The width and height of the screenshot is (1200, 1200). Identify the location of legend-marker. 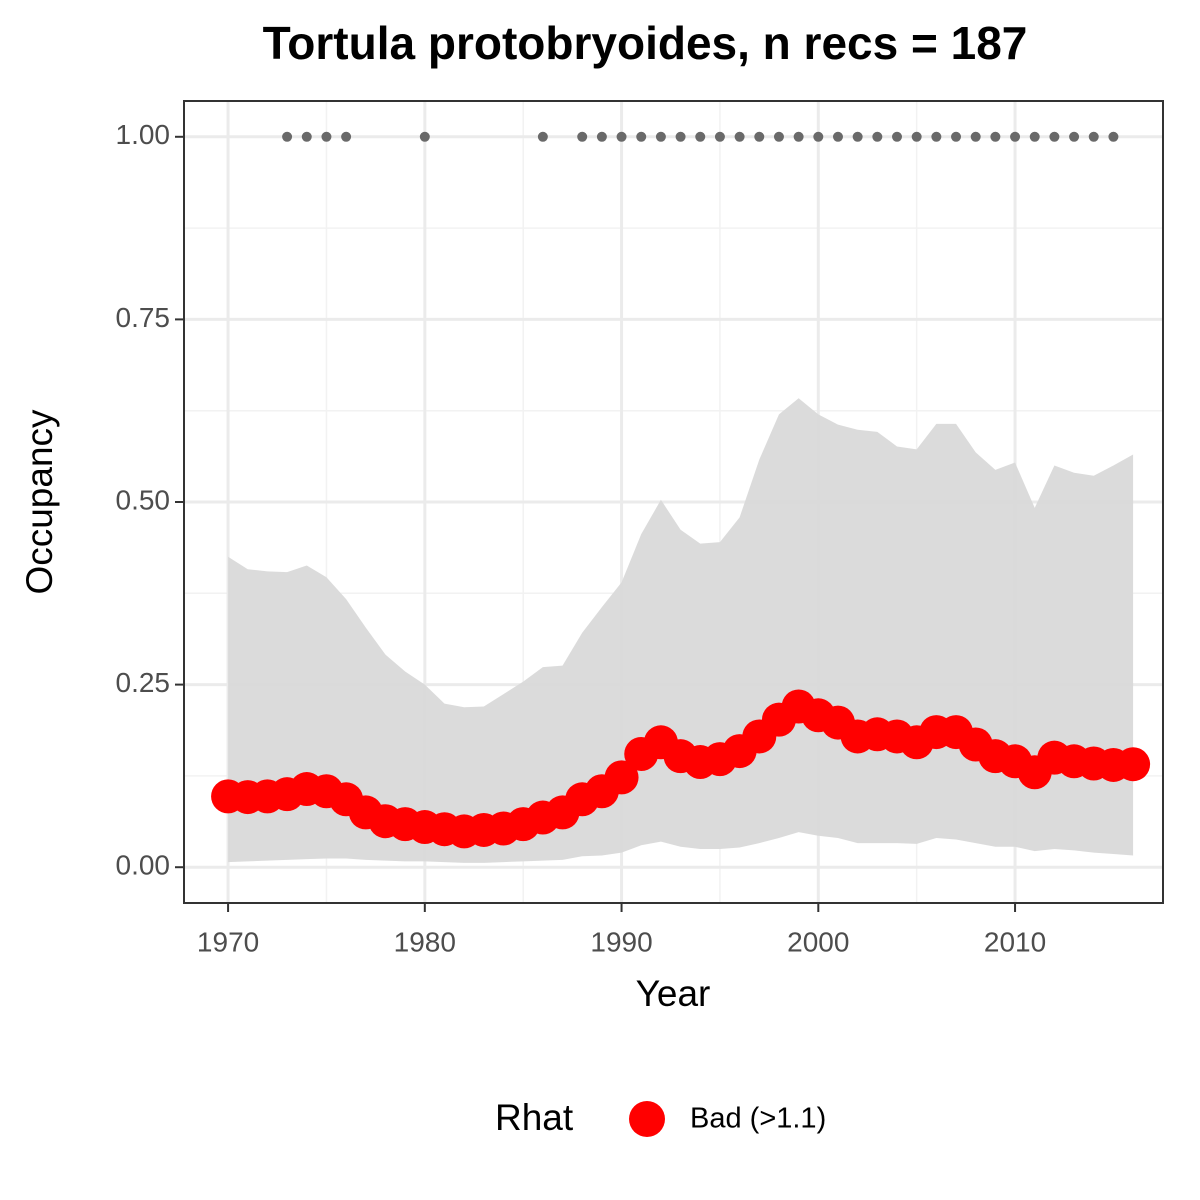
(647, 1119).